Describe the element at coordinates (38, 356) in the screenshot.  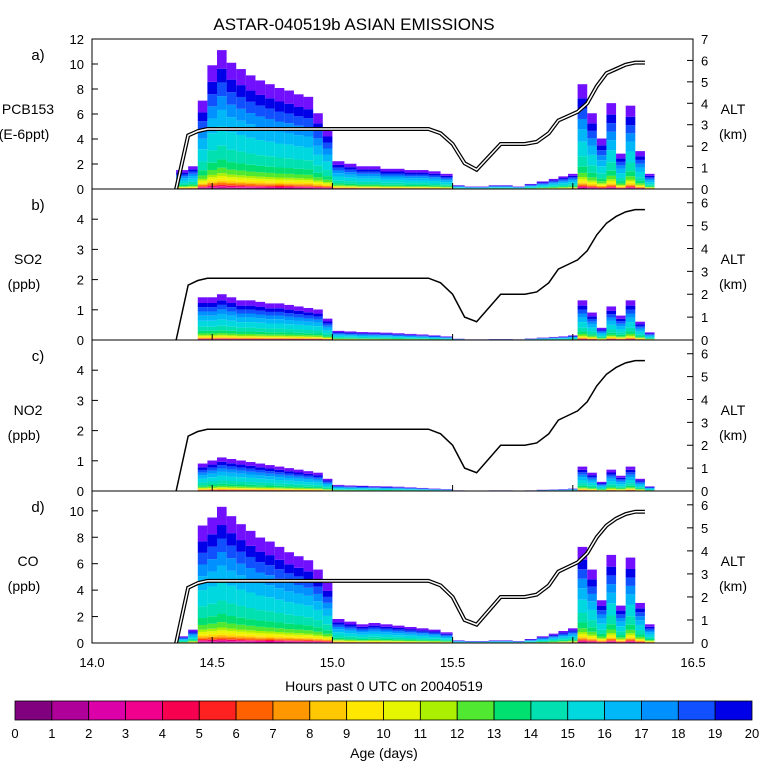
I see `panel-letter: c)` at that location.